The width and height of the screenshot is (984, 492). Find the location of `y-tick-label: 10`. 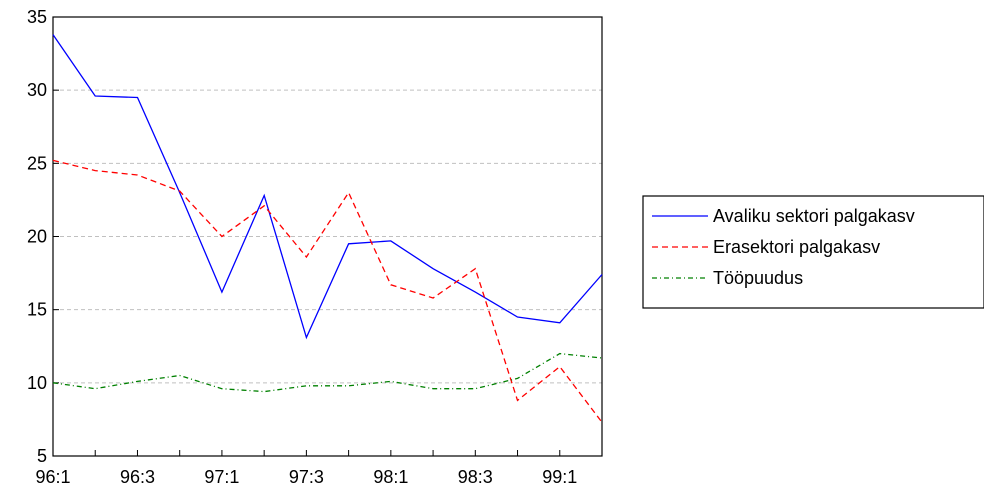

y-tick-label: 10 is located at coordinates (37, 383).